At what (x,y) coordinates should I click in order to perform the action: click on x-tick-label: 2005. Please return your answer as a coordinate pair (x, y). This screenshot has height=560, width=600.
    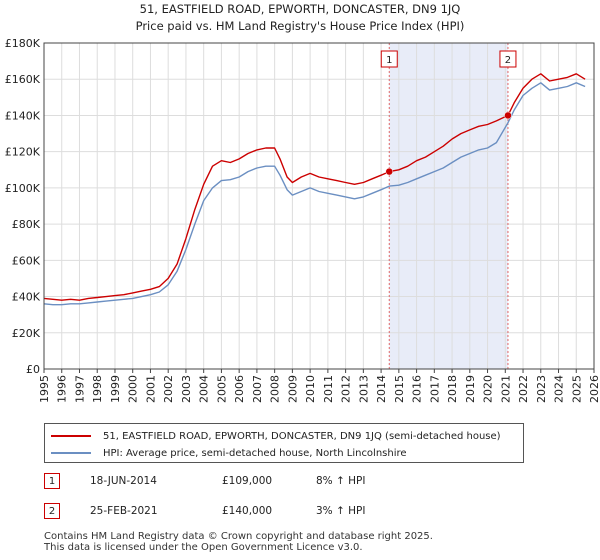
    Looking at the image, I should click on (221, 389).